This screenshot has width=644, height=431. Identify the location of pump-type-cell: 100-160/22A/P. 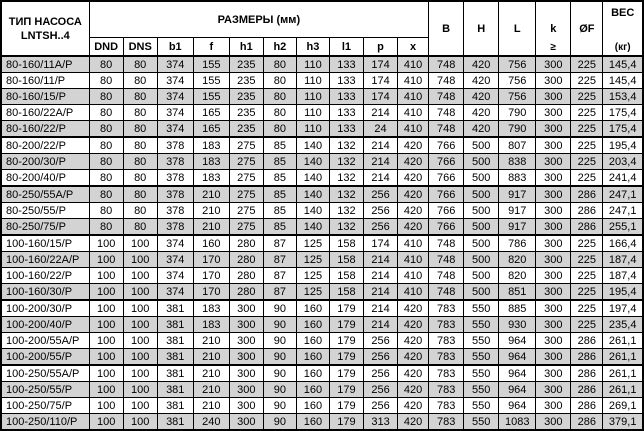
(45, 259).